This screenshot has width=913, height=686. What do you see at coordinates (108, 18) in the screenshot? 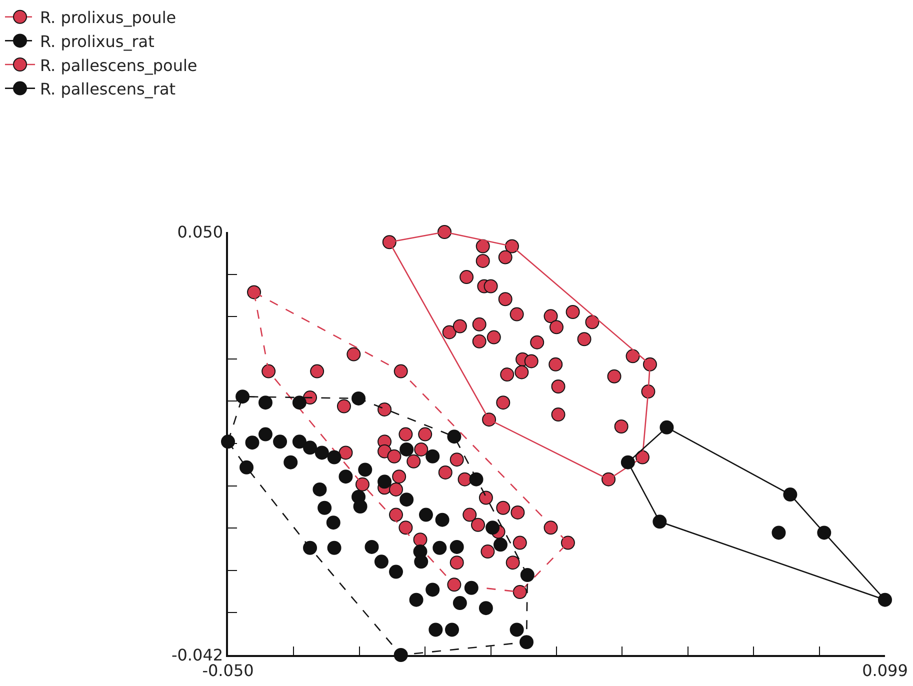
I see `legend-label: R. prolixus_poule` at bounding box center [108, 18].